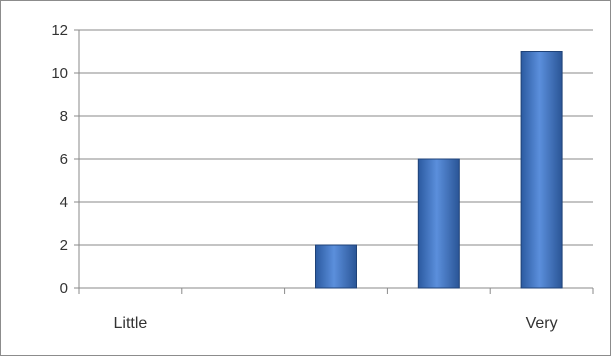 The image size is (611, 356). Describe the element at coordinates (59, 73) in the screenshot. I see `y-tick-label: 10` at that location.